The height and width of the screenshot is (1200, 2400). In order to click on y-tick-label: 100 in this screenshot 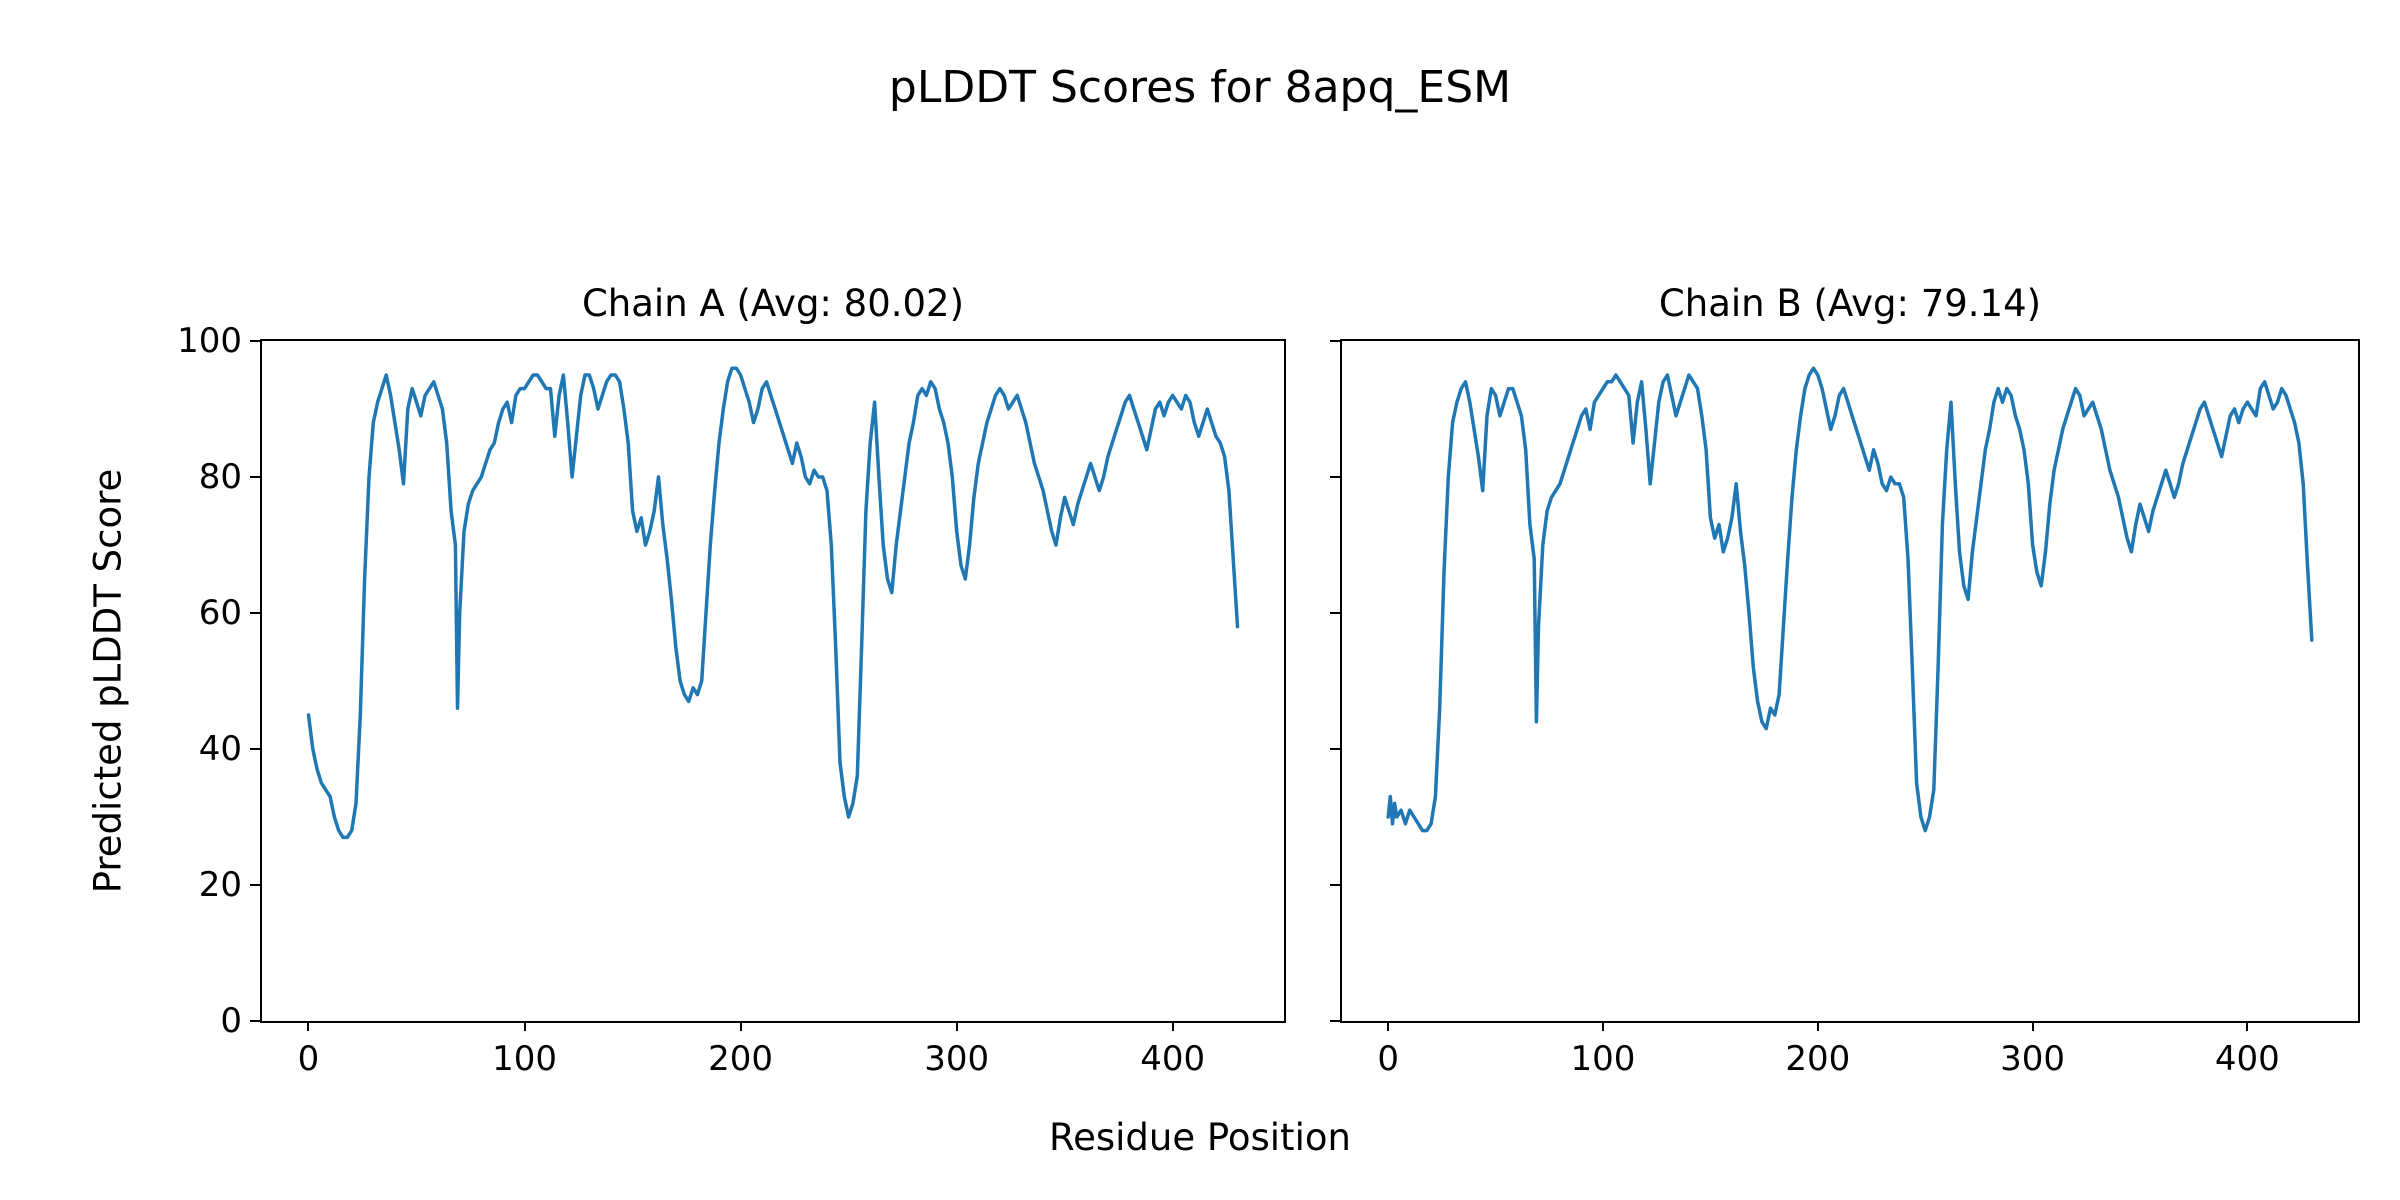, I will do `click(209, 341)`.